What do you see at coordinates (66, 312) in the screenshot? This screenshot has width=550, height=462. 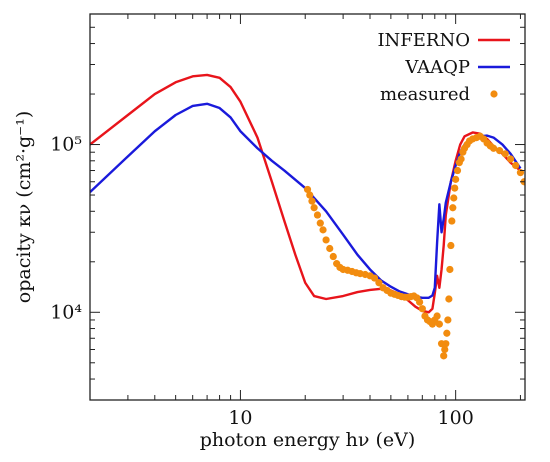 I see `y-tick-label: 10⁴` at bounding box center [66, 312].